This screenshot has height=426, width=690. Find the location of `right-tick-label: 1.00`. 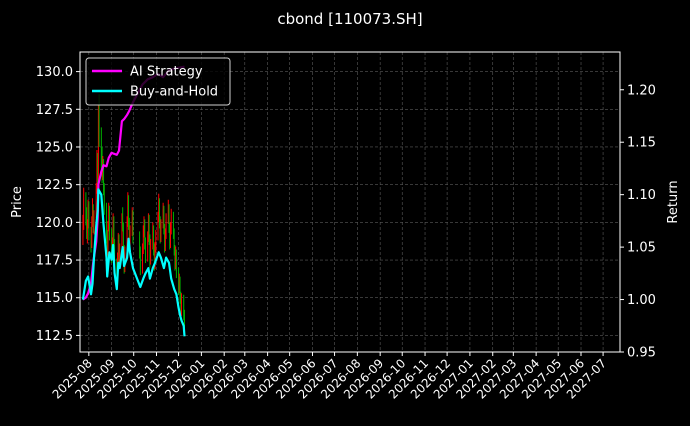

right-tick-label: 1.00 is located at coordinates (641, 300).